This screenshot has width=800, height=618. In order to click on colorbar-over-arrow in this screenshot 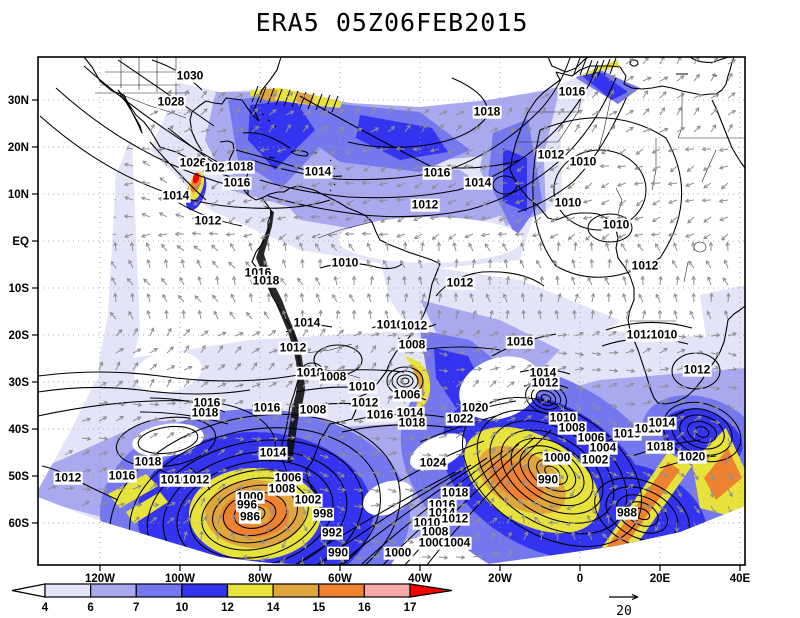, I will do `click(431, 590)`.